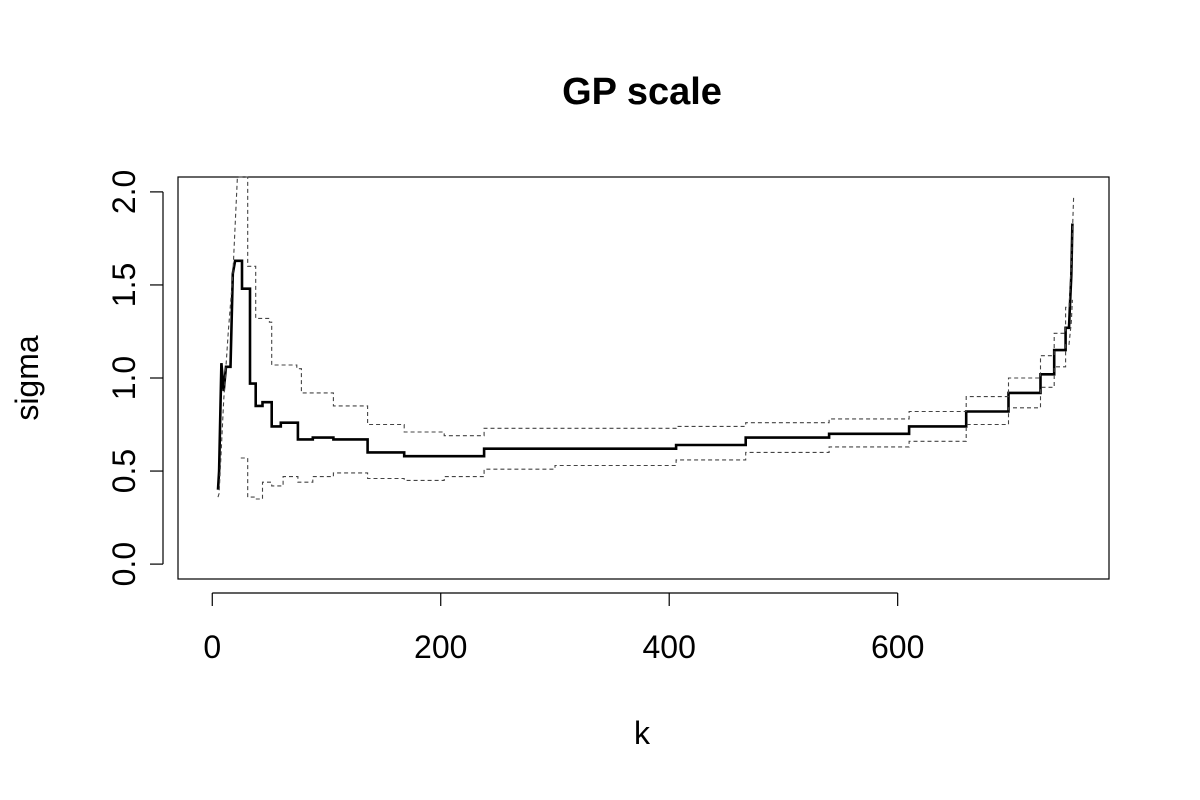 The height and width of the screenshot is (800, 1200). Describe the element at coordinates (124, 285) in the screenshot. I see `y-tick-label: 1.5` at that location.